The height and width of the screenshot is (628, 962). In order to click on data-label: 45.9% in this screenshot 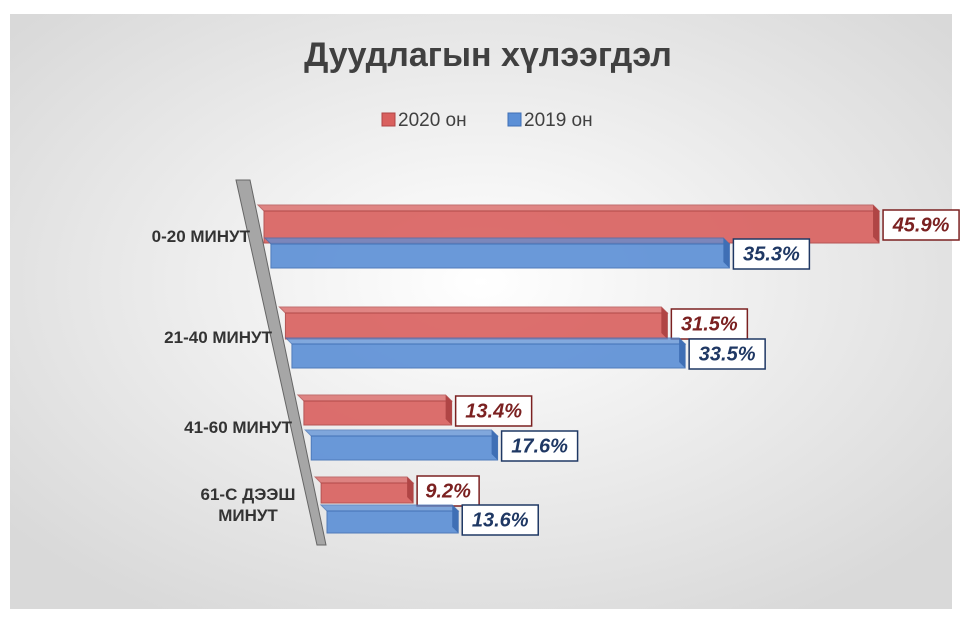, I will do `click(921, 225)`.